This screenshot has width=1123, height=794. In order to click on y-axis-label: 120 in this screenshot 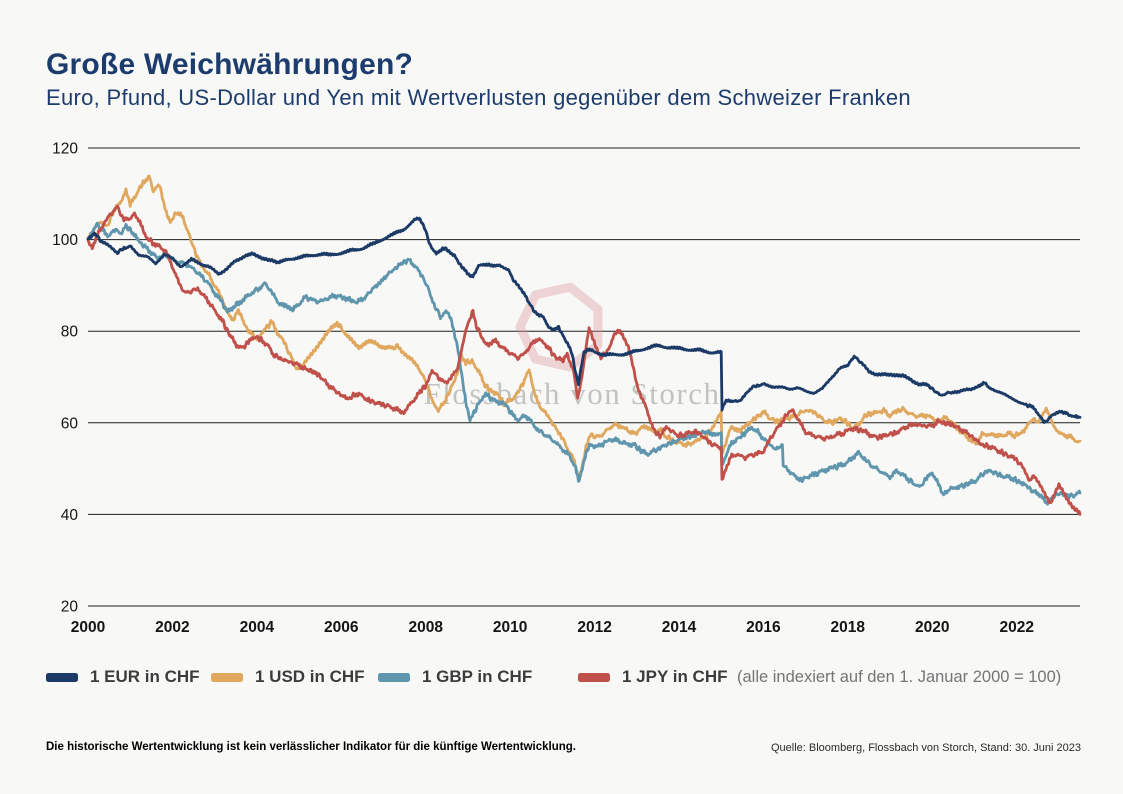, I will do `click(65, 149)`.